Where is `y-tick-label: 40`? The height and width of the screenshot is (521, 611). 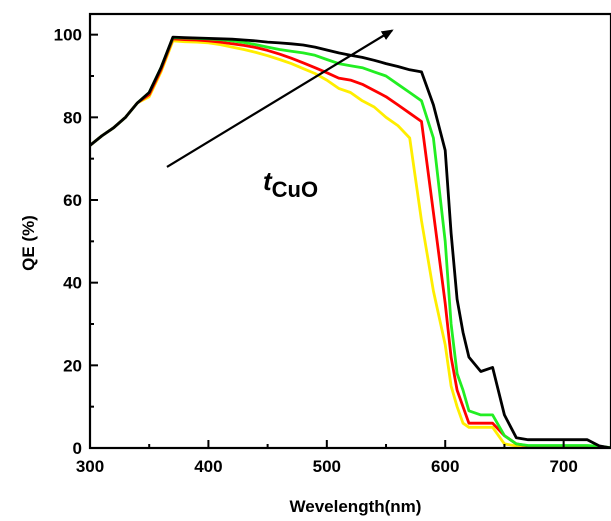
y-tick-label: 40 is located at coordinates (72, 283).